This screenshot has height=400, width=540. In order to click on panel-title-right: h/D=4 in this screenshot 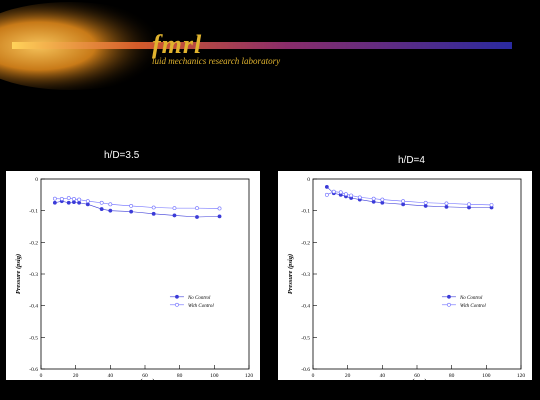, I will do `click(411, 160)`.